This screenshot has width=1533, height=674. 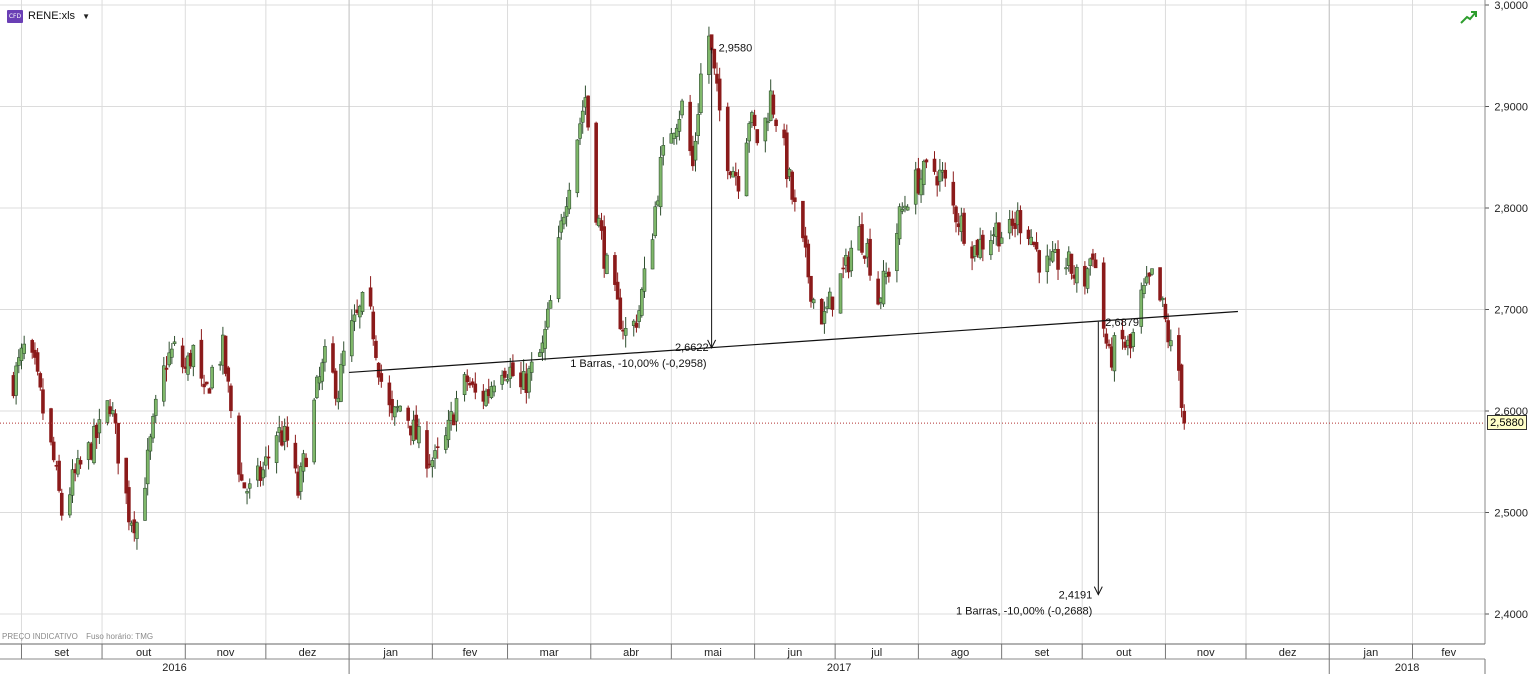 I want to click on annotation-price-label: 2,6879, so click(x=1122, y=323).